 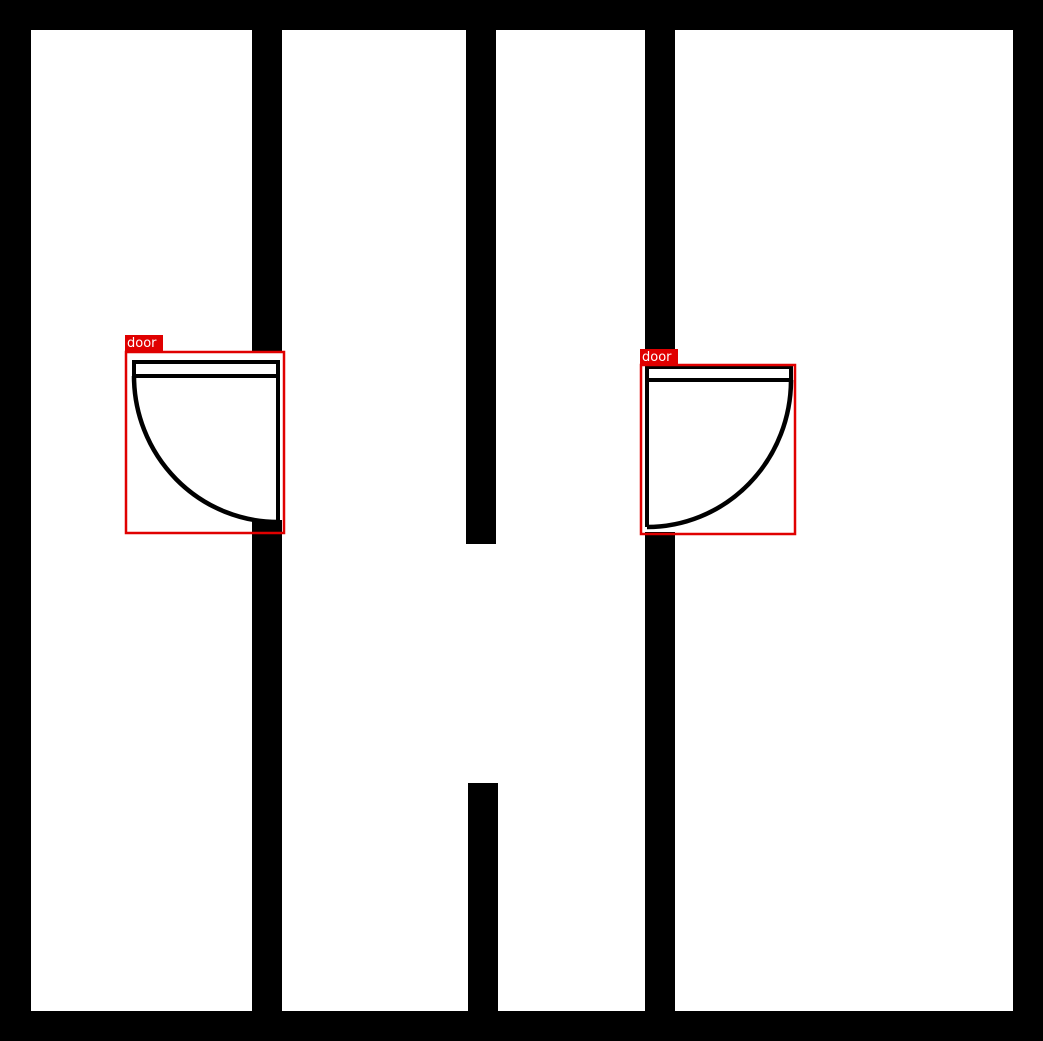 What do you see at coordinates (267, 526) in the screenshot?
I see `door-threshold` at bounding box center [267, 526].